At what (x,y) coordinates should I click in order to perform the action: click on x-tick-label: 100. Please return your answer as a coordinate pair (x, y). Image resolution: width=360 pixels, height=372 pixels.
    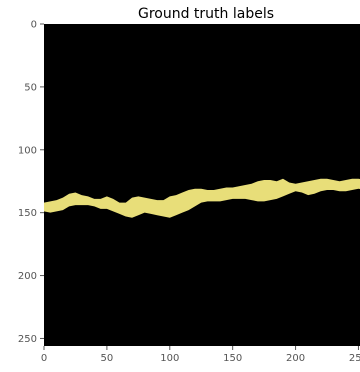
    Looking at the image, I should click on (169, 358).